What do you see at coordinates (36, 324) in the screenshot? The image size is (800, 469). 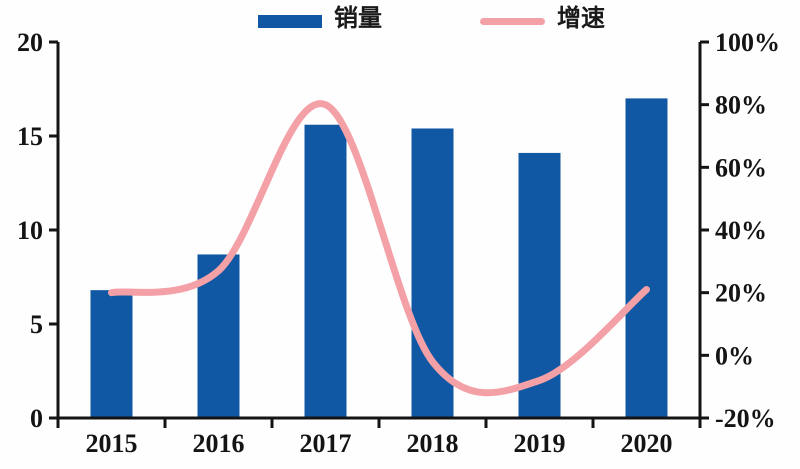 I see `left-axis-tick-label: 5` at bounding box center [36, 324].